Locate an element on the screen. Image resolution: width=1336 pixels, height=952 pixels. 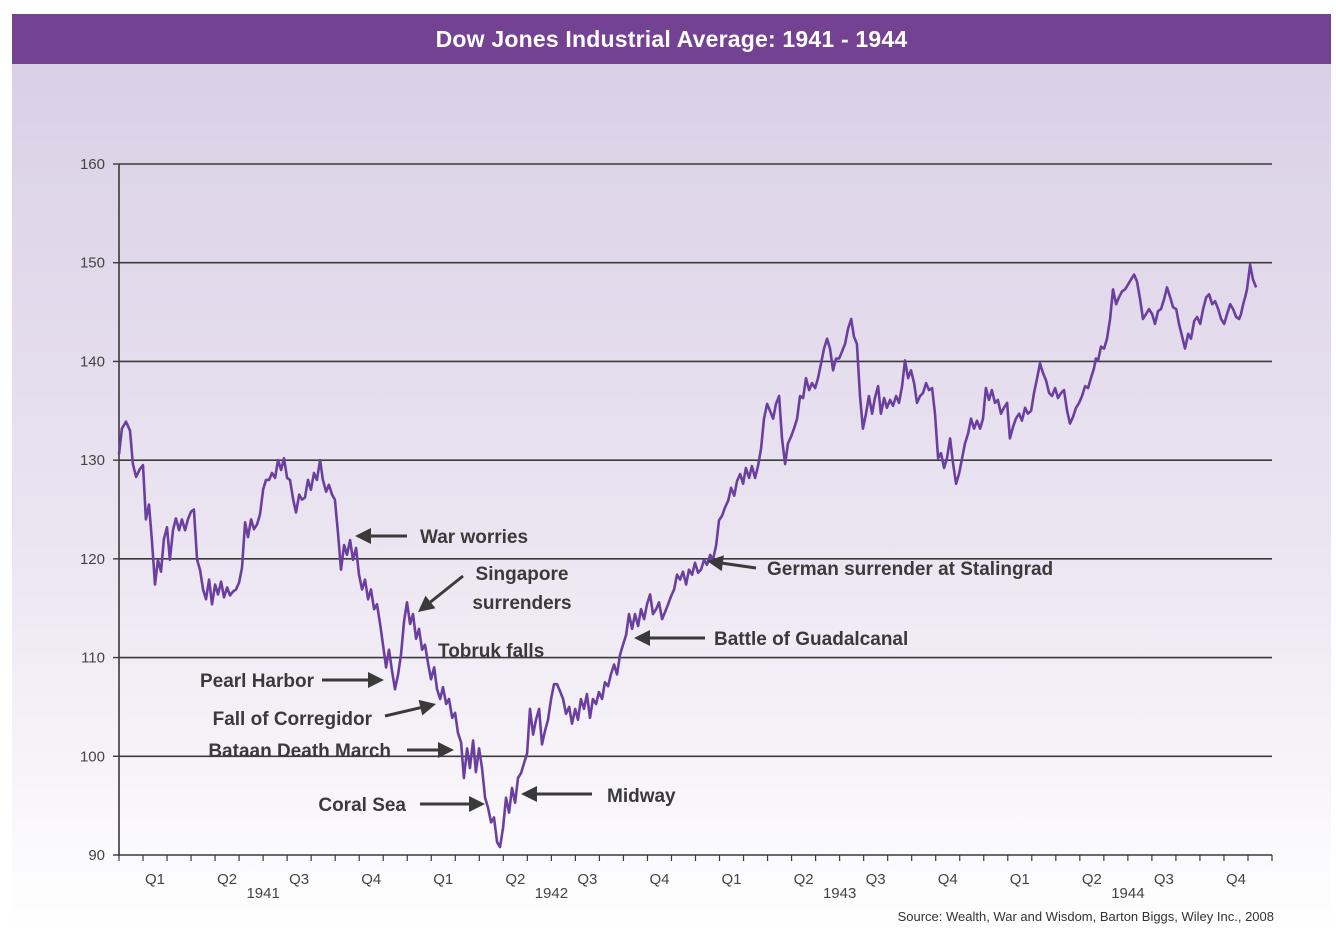
x-year-label: 1944 is located at coordinates (1127, 893).